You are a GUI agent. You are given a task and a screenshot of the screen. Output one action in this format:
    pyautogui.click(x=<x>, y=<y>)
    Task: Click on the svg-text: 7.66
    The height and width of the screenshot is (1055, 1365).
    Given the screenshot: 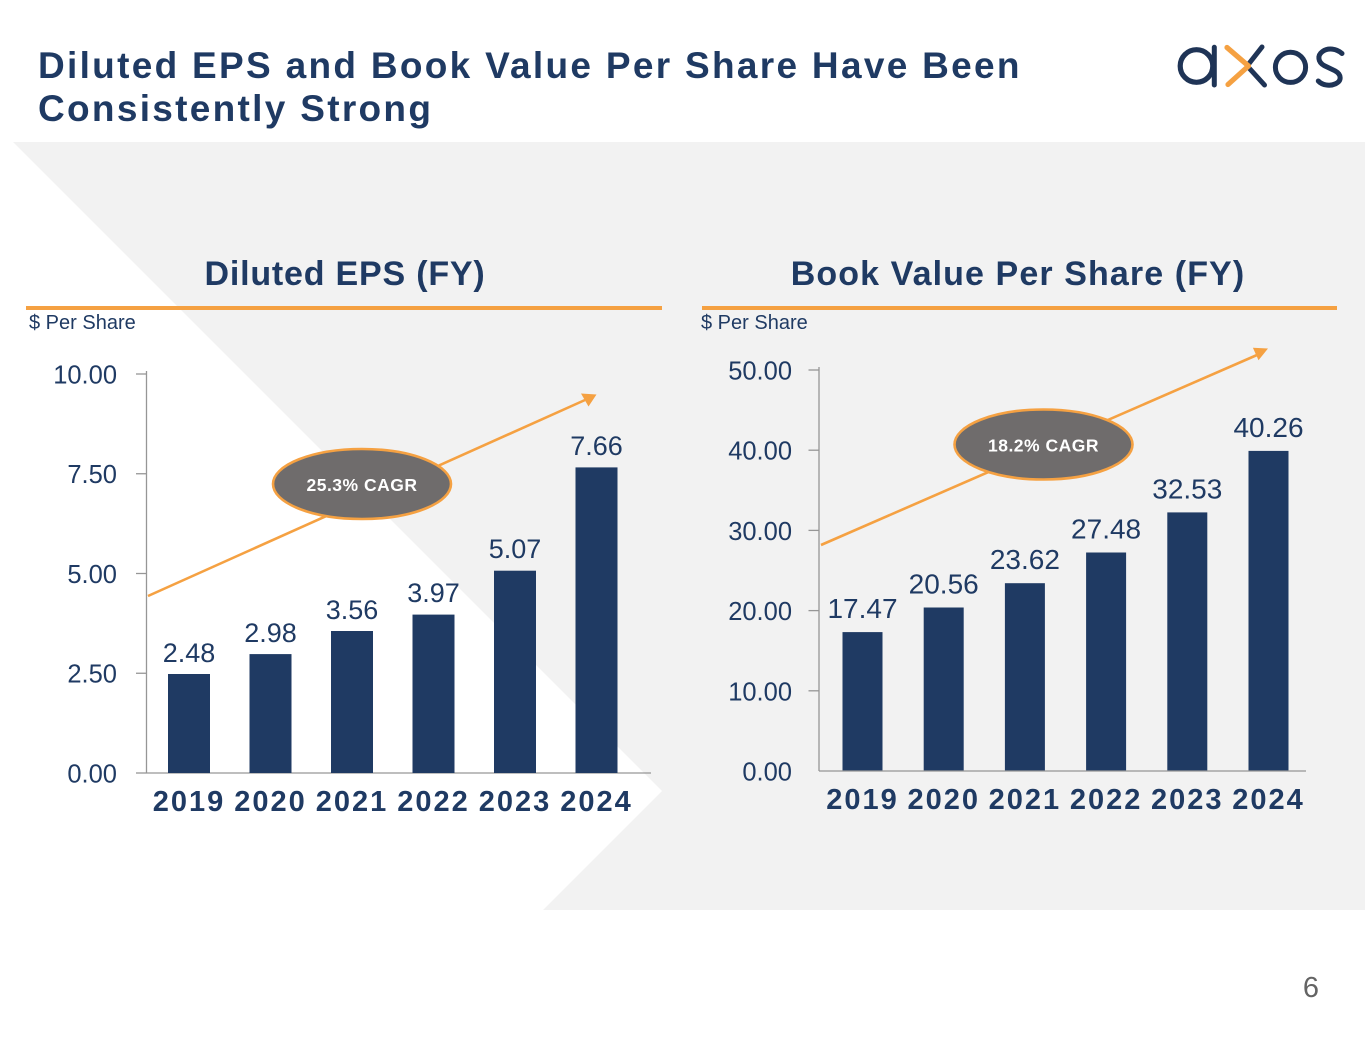 What is the action you would take?
    pyautogui.click(x=596, y=446)
    